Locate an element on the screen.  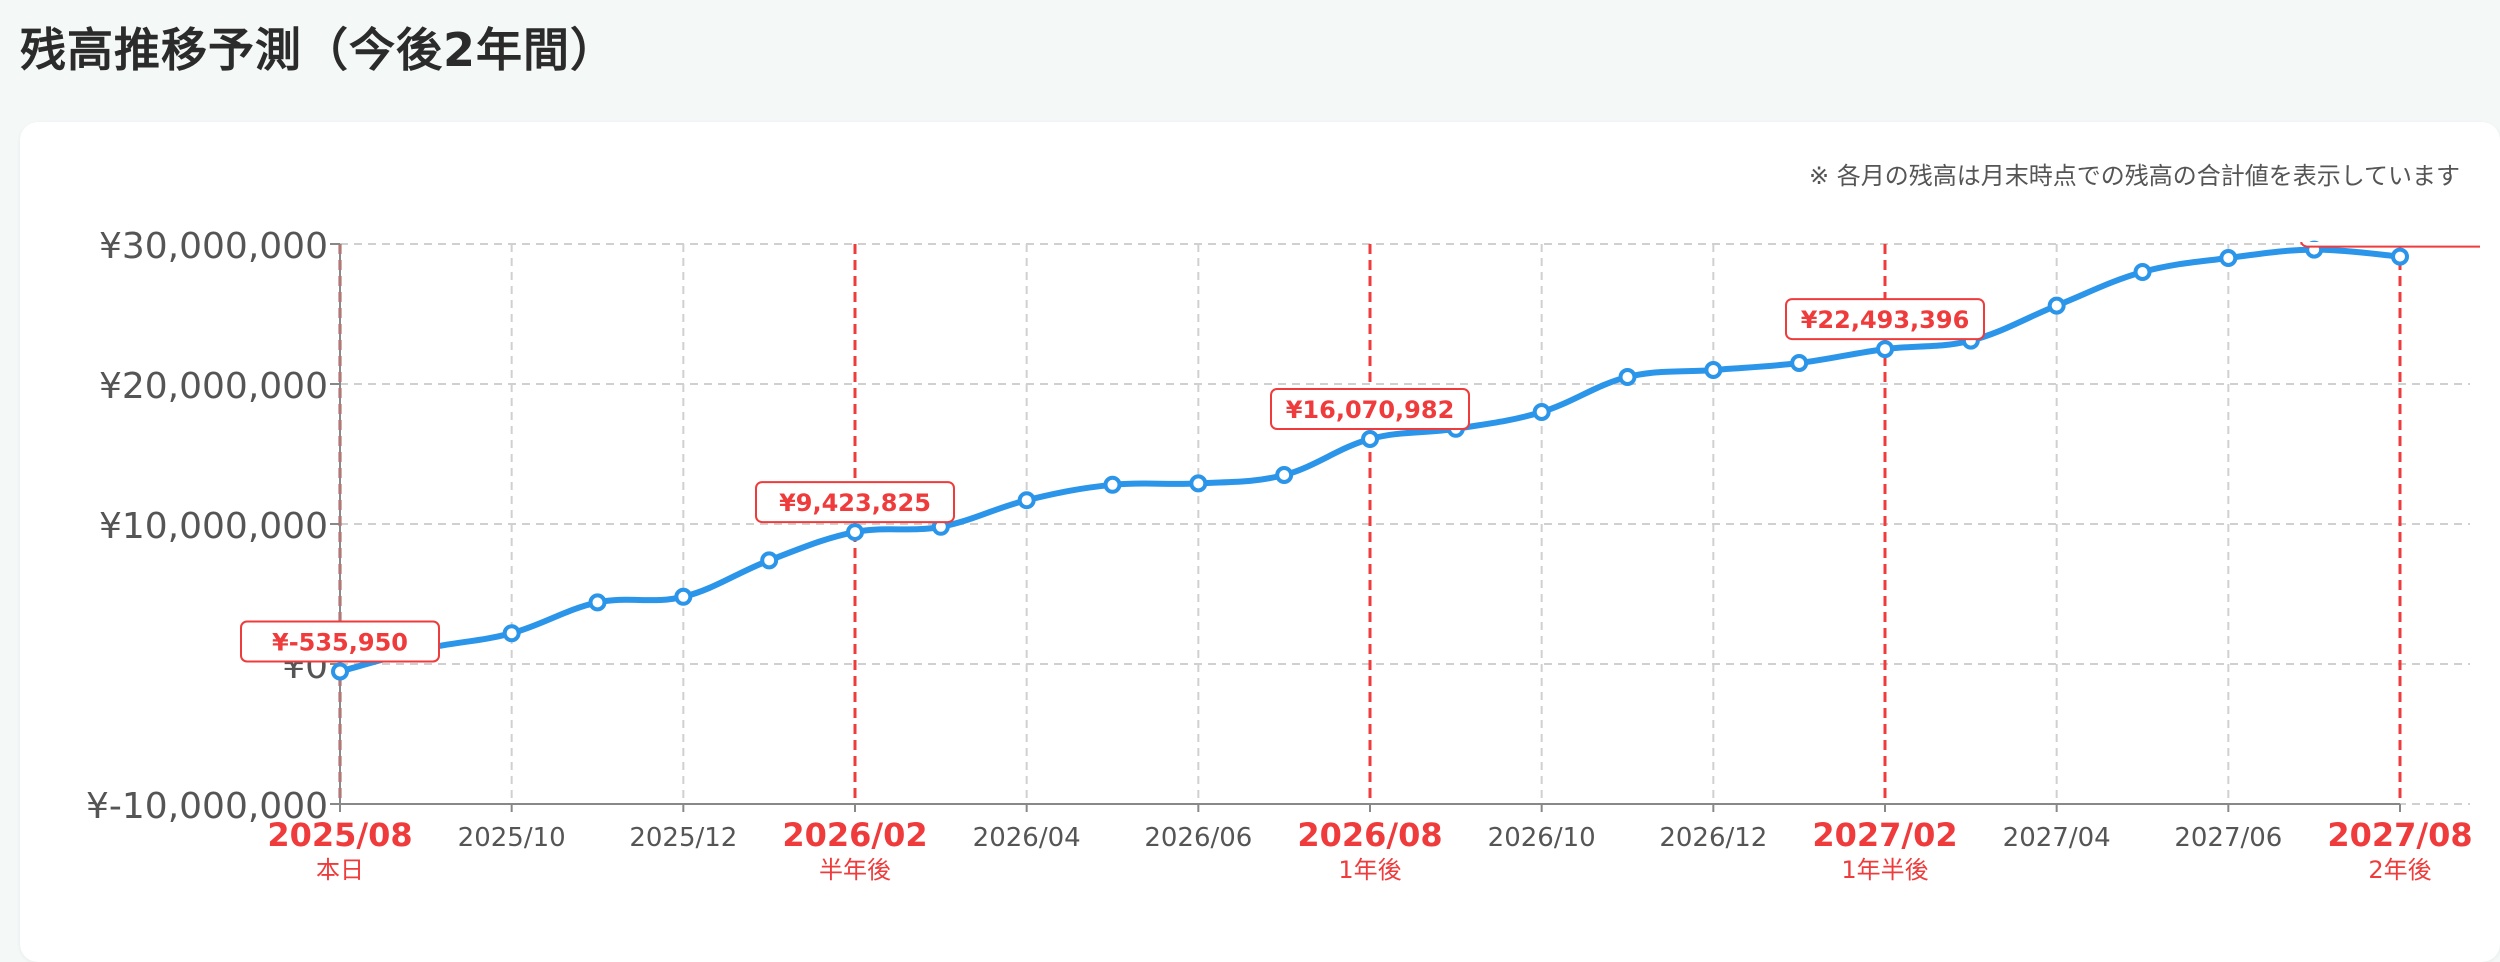
milestone-value-text: ¥22,493,396 is located at coordinates (1885, 320).